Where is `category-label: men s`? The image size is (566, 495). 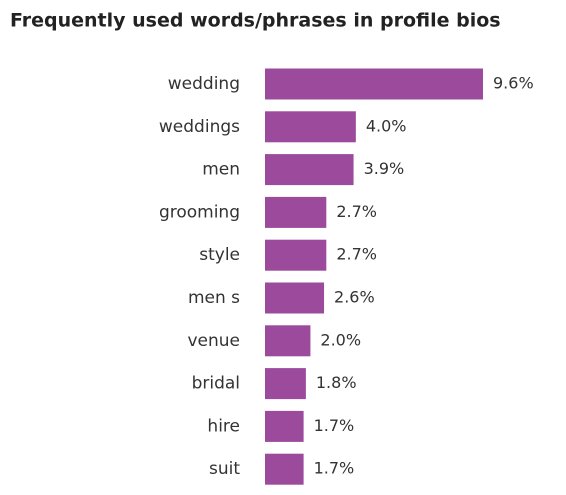 category-label: men s is located at coordinates (214, 298).